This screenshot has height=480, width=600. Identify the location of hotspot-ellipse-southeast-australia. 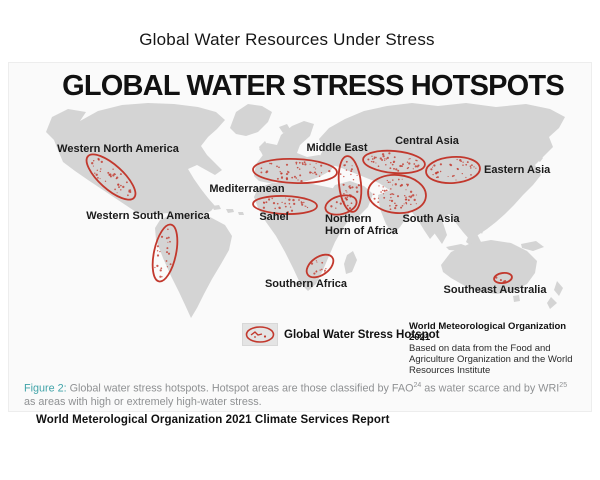
(503, 278).